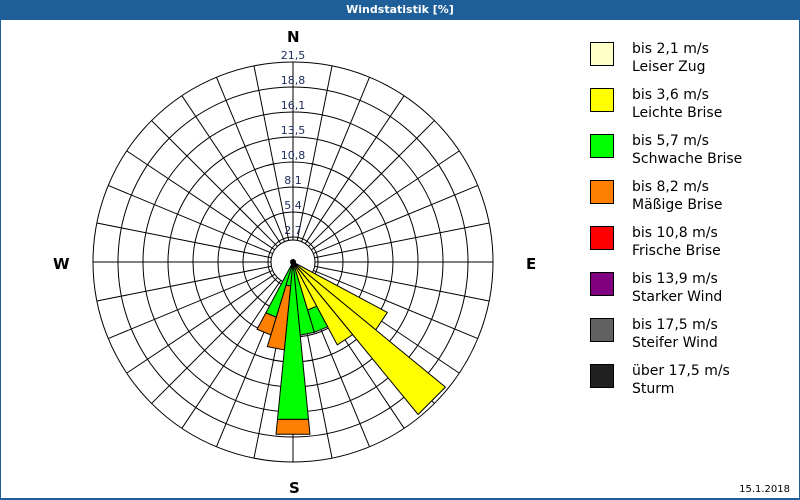 This screenshot has width=800, height=500. I want to click on legend-item: bis 2,1 m/s Leiser Zug, so click(690, 63).